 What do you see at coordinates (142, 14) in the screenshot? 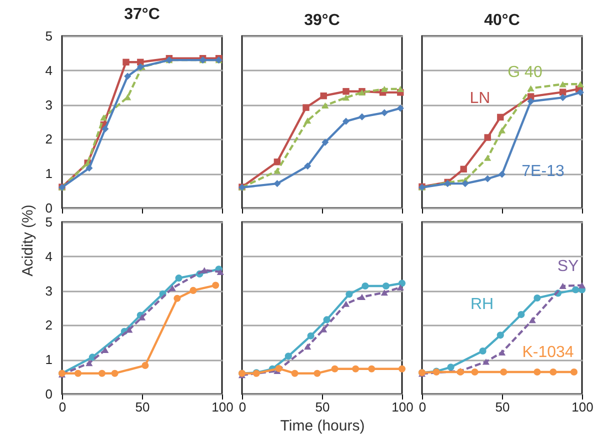
I see `chart-title: 37°C` at bounding box center [142, 14].